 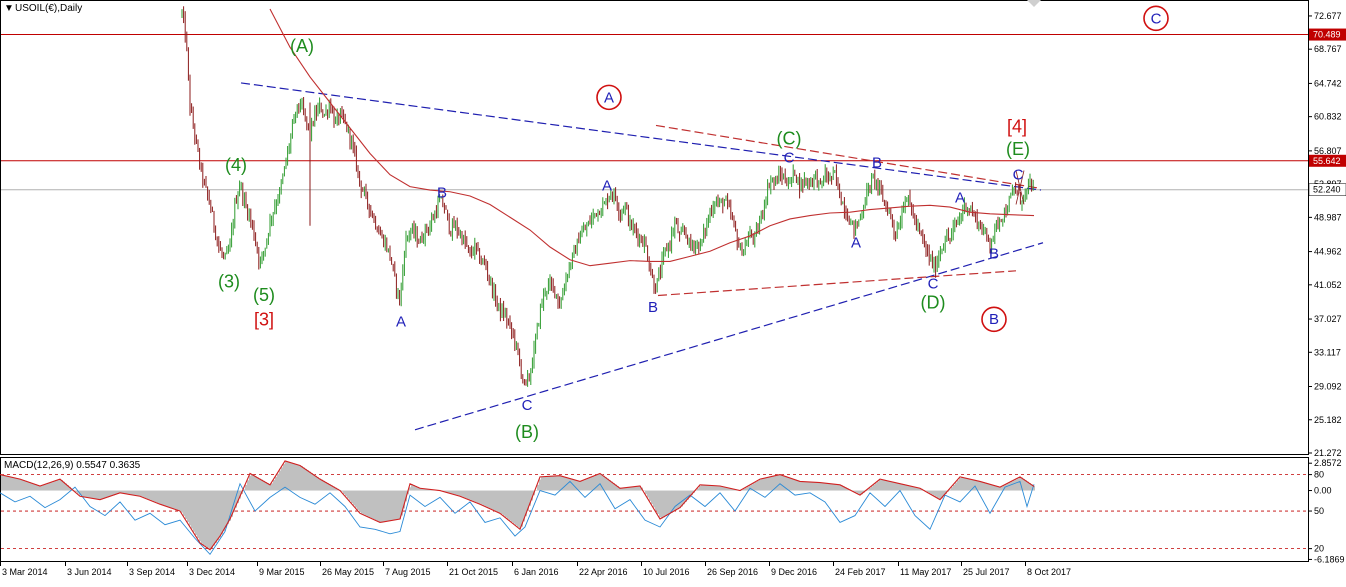 What do you see at coordinates (1018, 149) in the screenshot?
I see `wave-label: (E)` at bounding box center [1018, 149].